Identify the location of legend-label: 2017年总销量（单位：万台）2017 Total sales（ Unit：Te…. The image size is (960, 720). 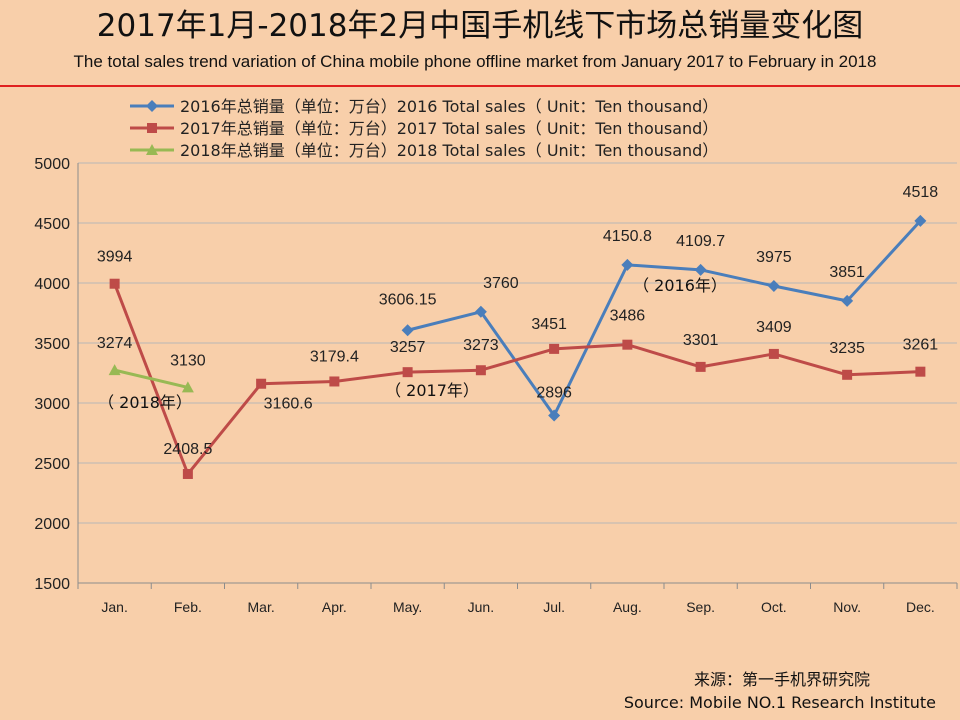
(449, 128).